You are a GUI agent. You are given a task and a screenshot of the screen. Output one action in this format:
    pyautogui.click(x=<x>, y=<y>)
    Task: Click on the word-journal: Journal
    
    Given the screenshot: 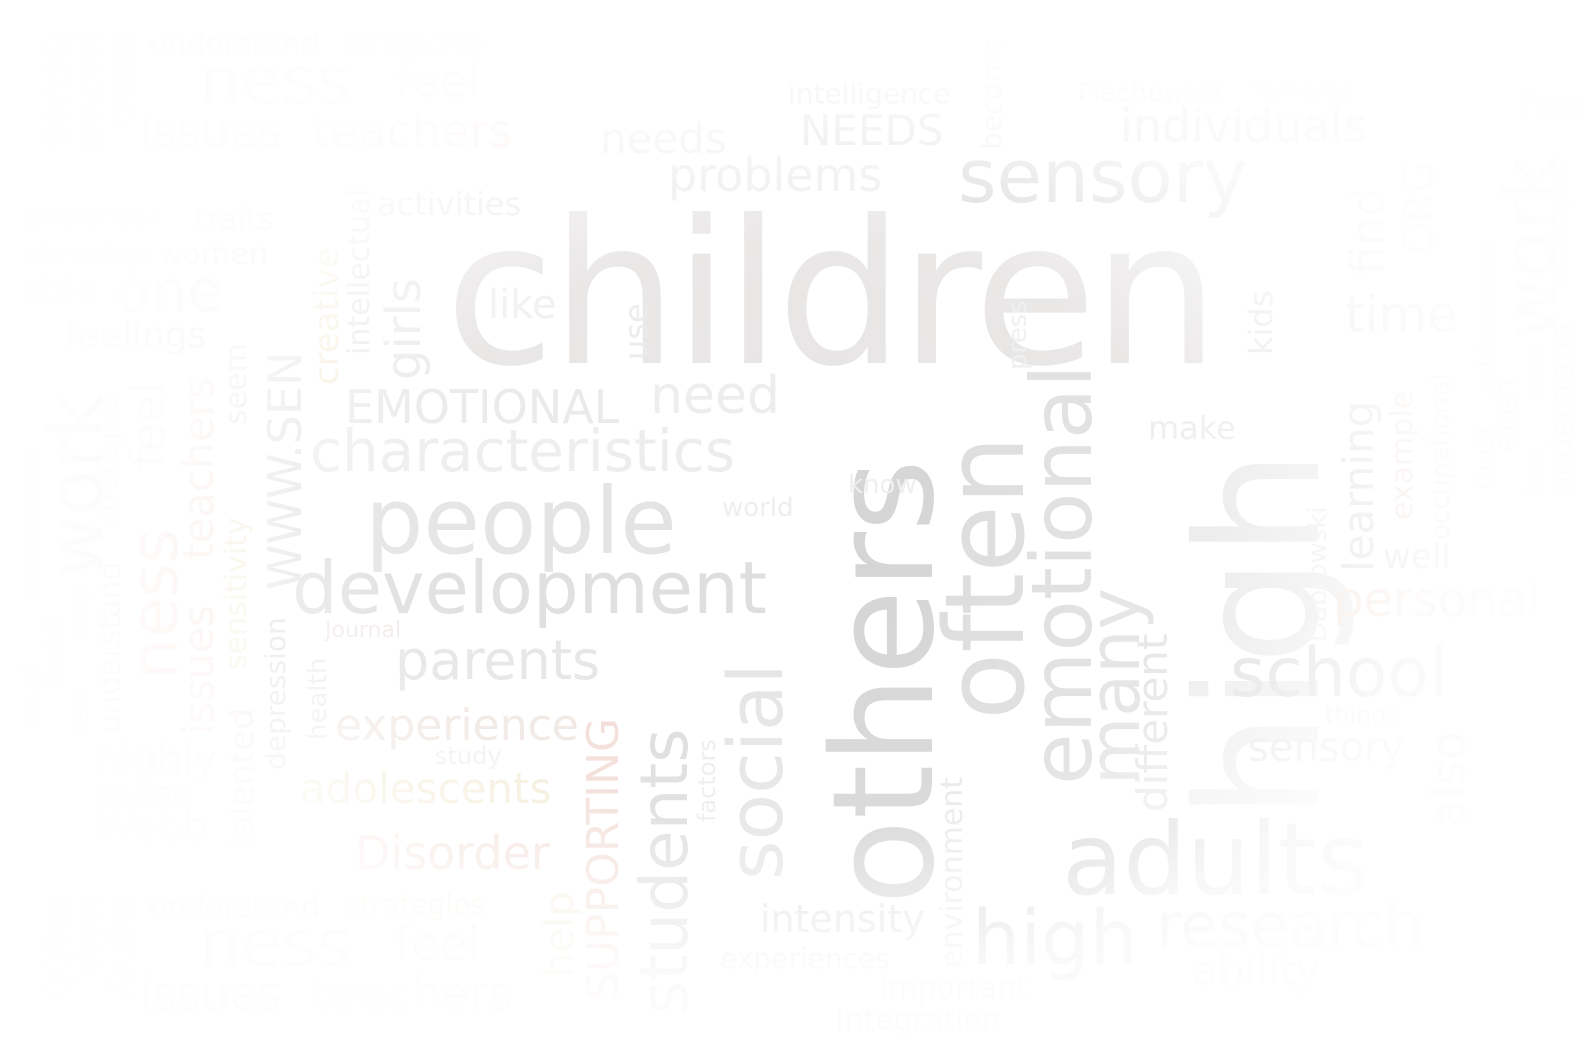 What is the action you would take?
    pyautogui.click(x=363, y=630)
    